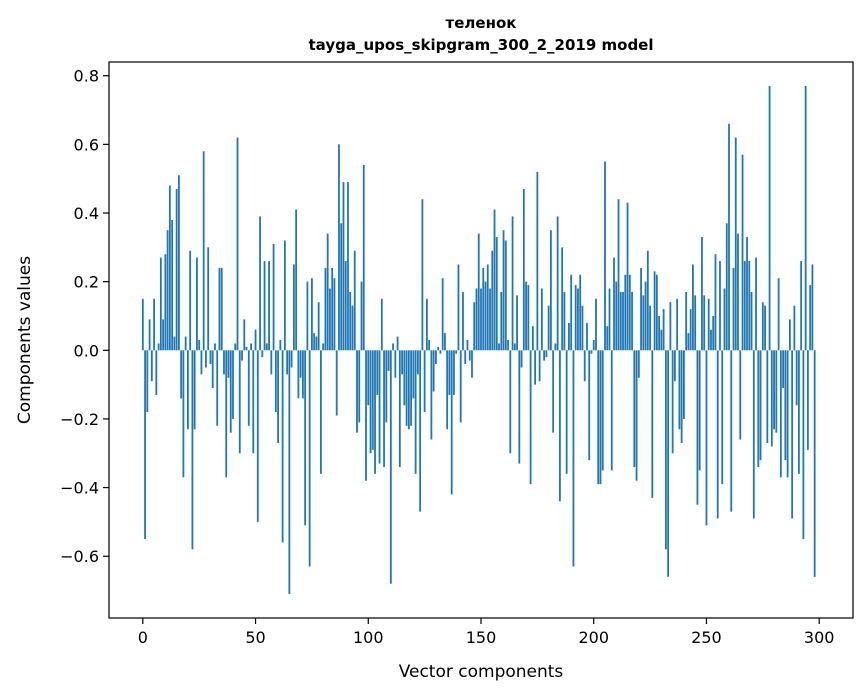  Describe the element at coordinates (86, 213) in the screenshot. I see `y-tick-label: 0.4` at that location.